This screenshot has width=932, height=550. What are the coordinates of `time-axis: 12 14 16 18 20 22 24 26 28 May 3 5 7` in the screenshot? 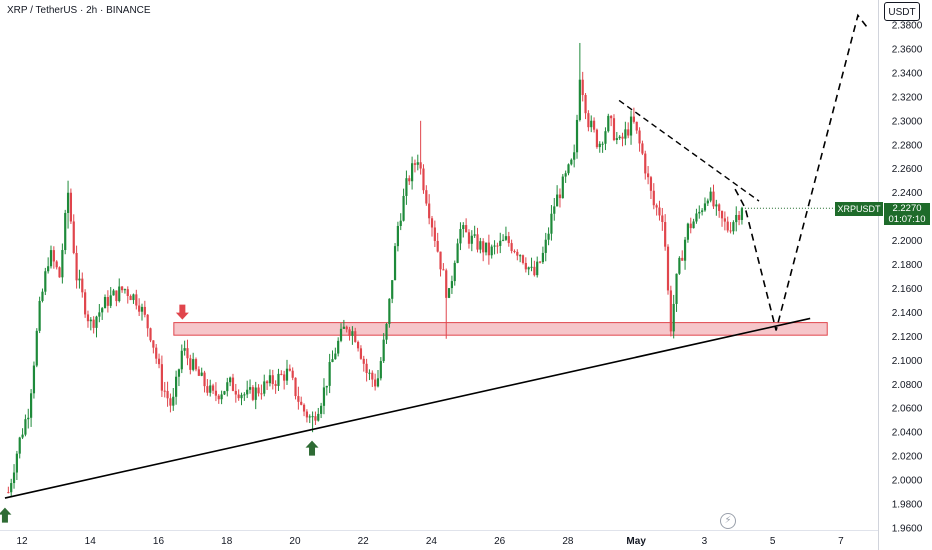 It's located at (430, 541).